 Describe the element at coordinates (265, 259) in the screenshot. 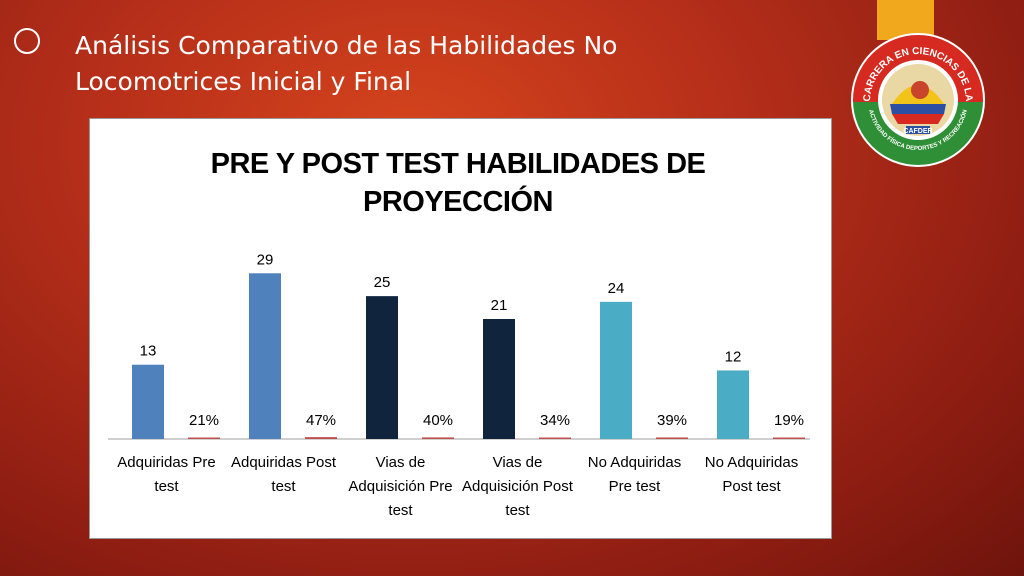

I see `bar-count-label-2: 29` at that location.